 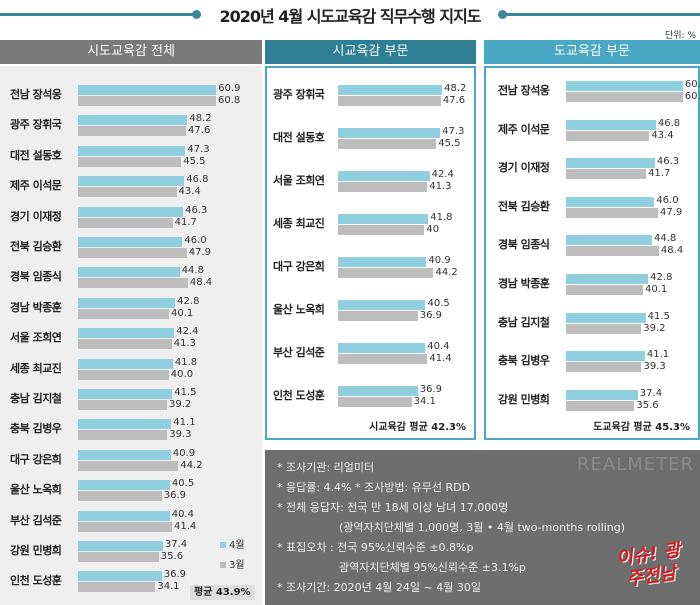 I want to click on page-title: 2020년 4월 시도교육감 직무수행 지지도, so click(x=350, y=16).